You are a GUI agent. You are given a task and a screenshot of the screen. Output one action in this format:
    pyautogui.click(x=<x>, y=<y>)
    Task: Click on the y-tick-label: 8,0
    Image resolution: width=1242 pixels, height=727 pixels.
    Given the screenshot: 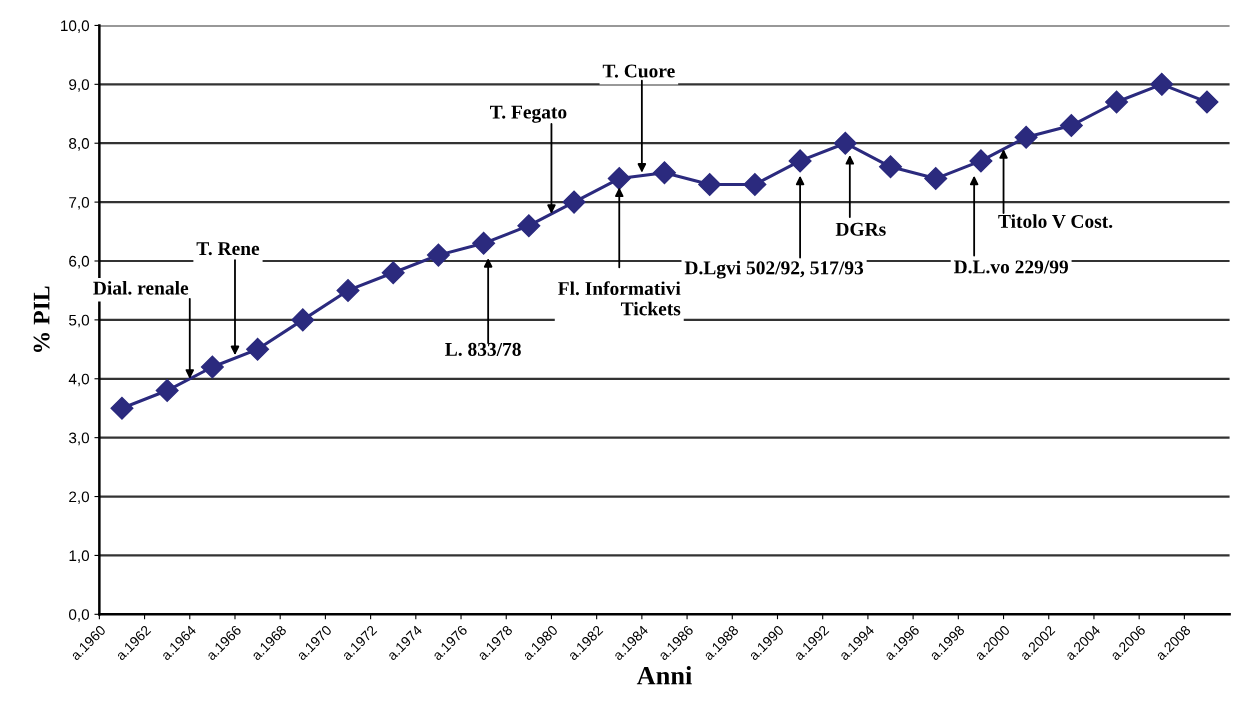 What is the action you would take?
    pyautogui.click(x=79, y=144)
    